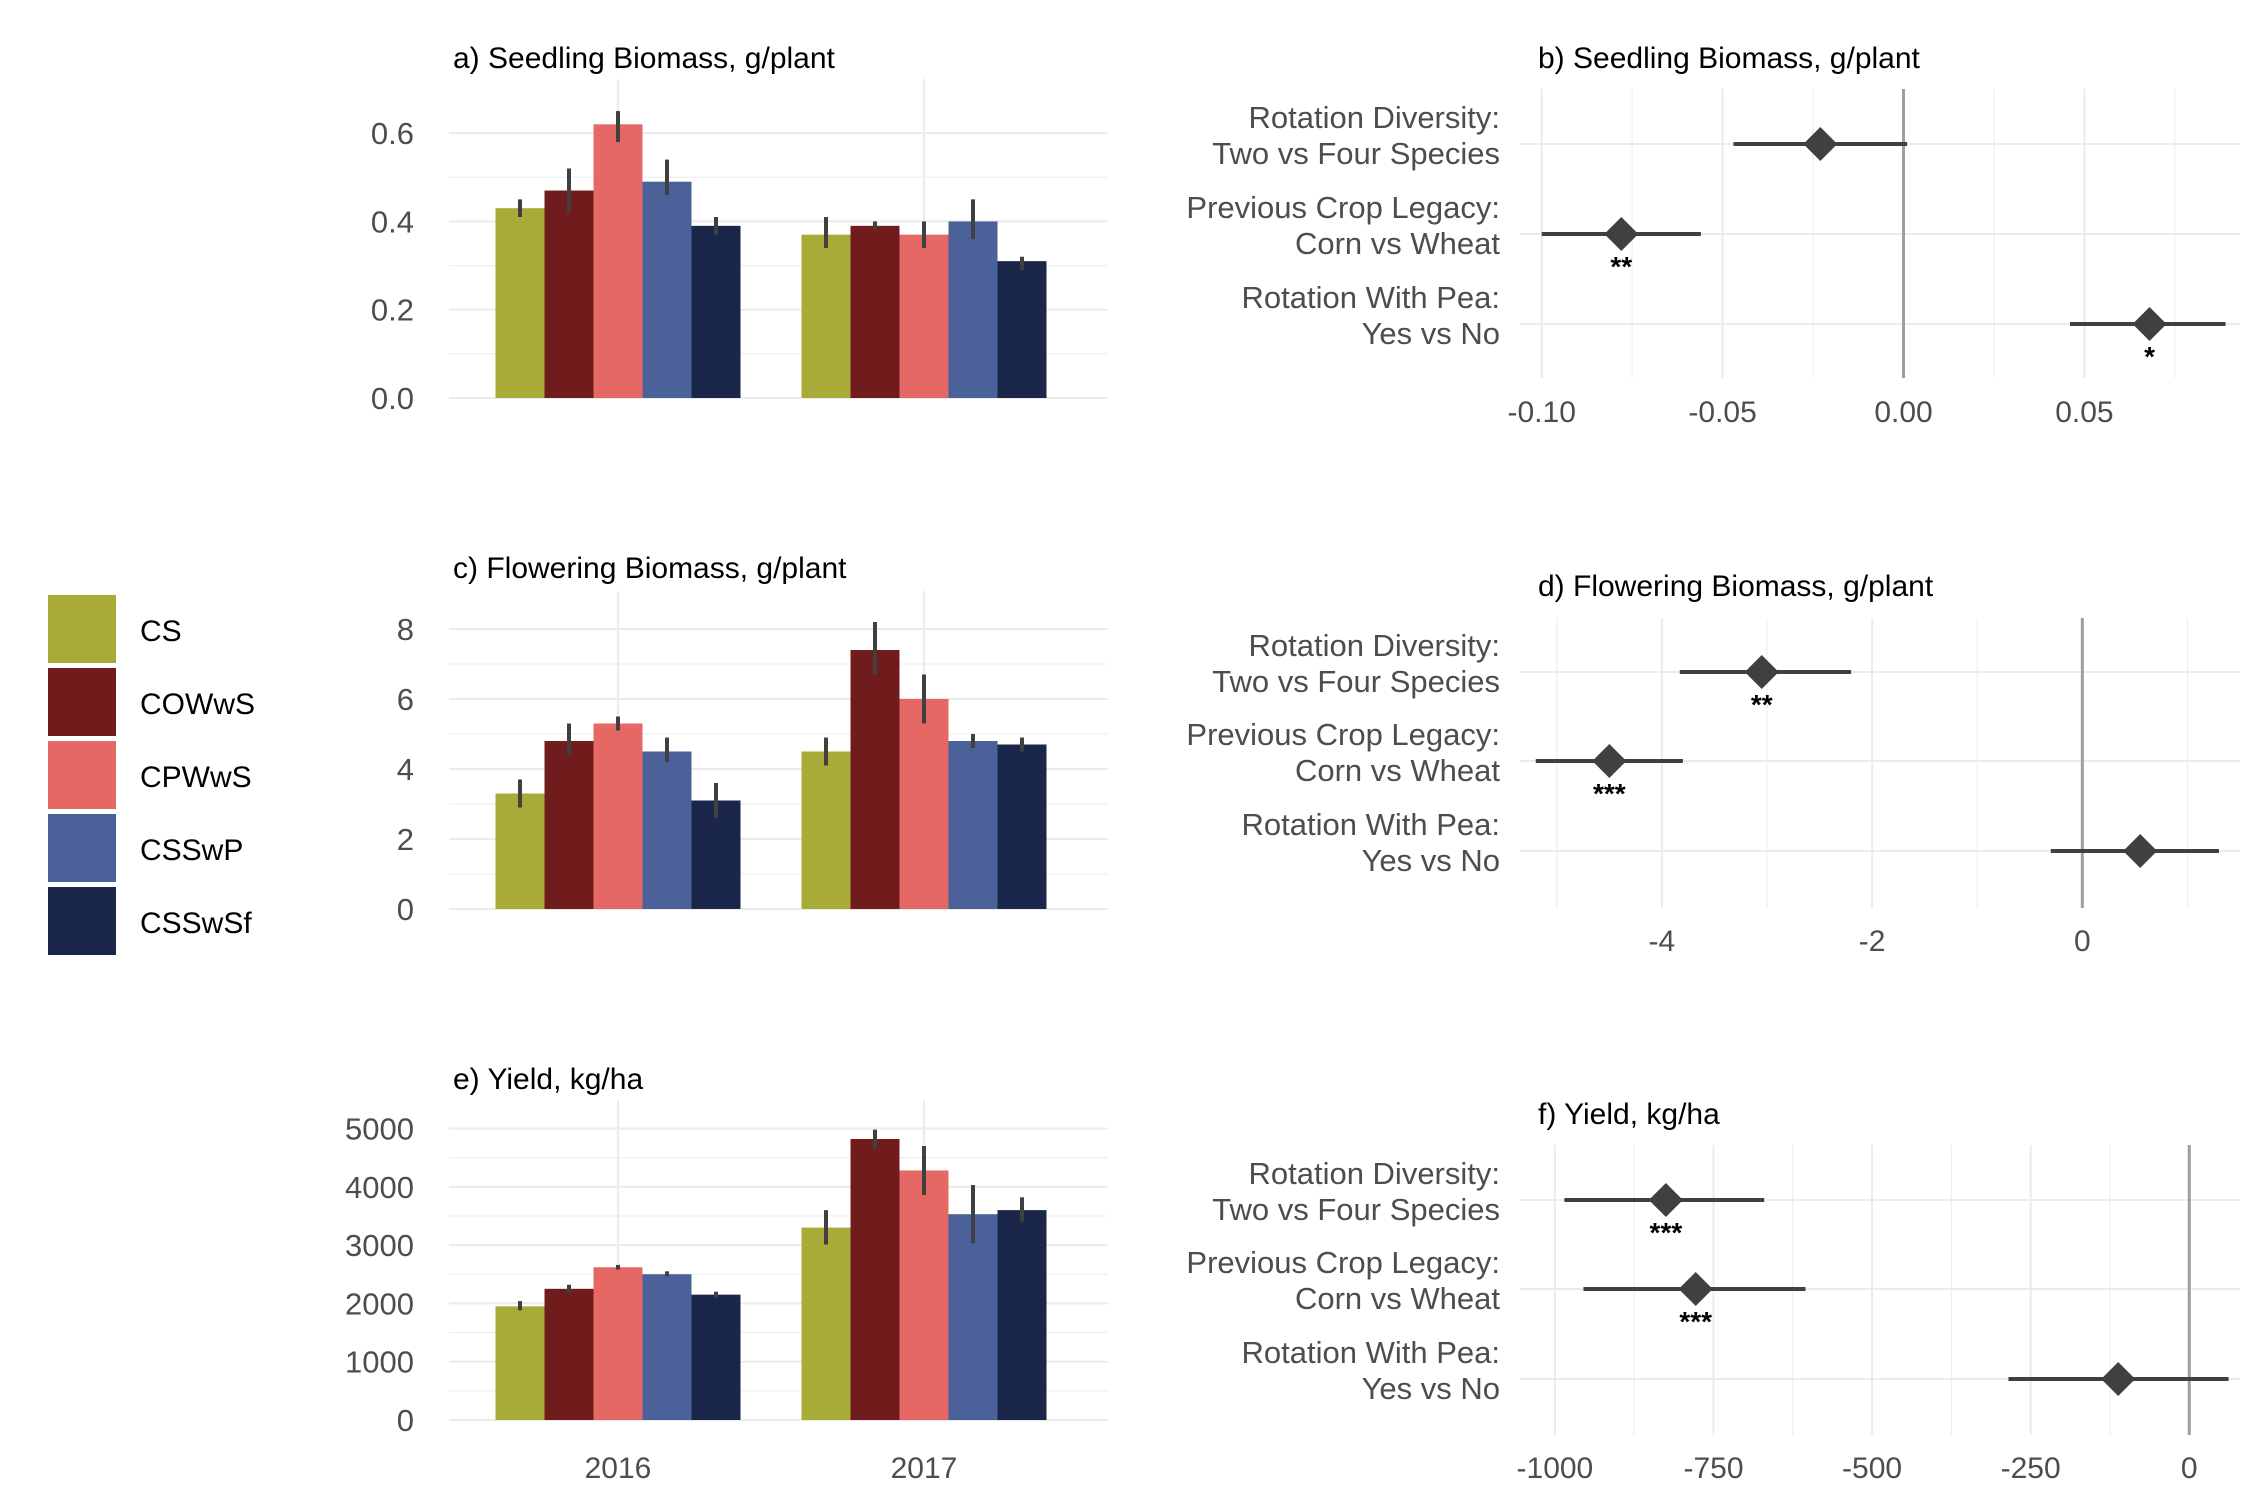  What do you see at coordinates (82, 848) in the screenshot?
I see `legend-swatch-CSSwP` at bounding box center [82, 848].